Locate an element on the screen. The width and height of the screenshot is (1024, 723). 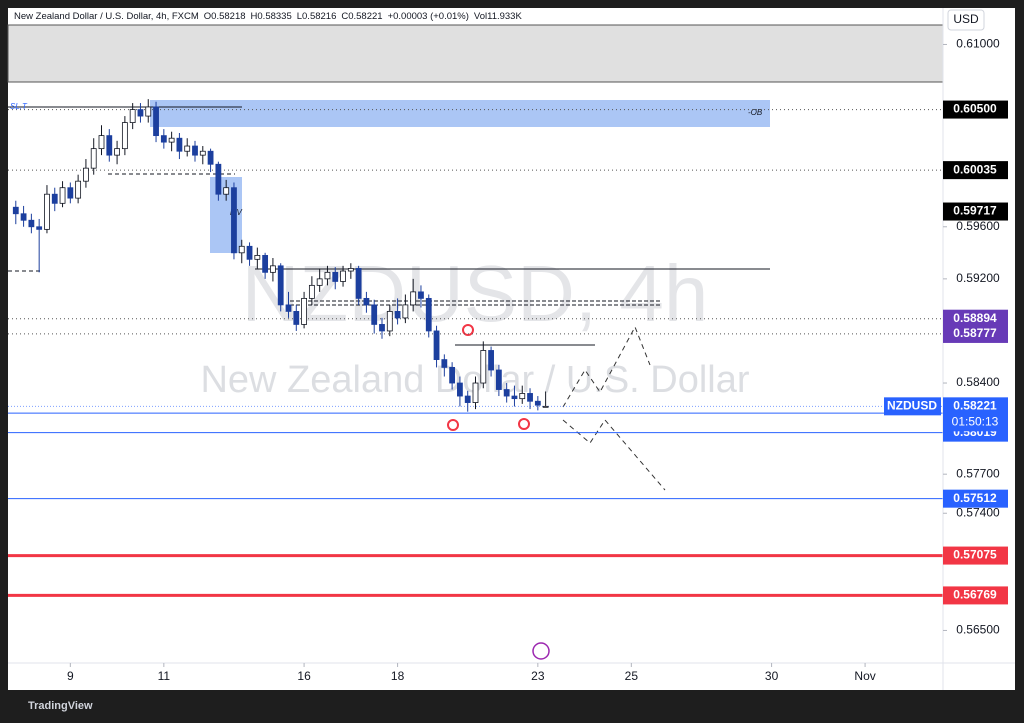
y-tick-label: 0.56500 is located at coordinates (978, 630).